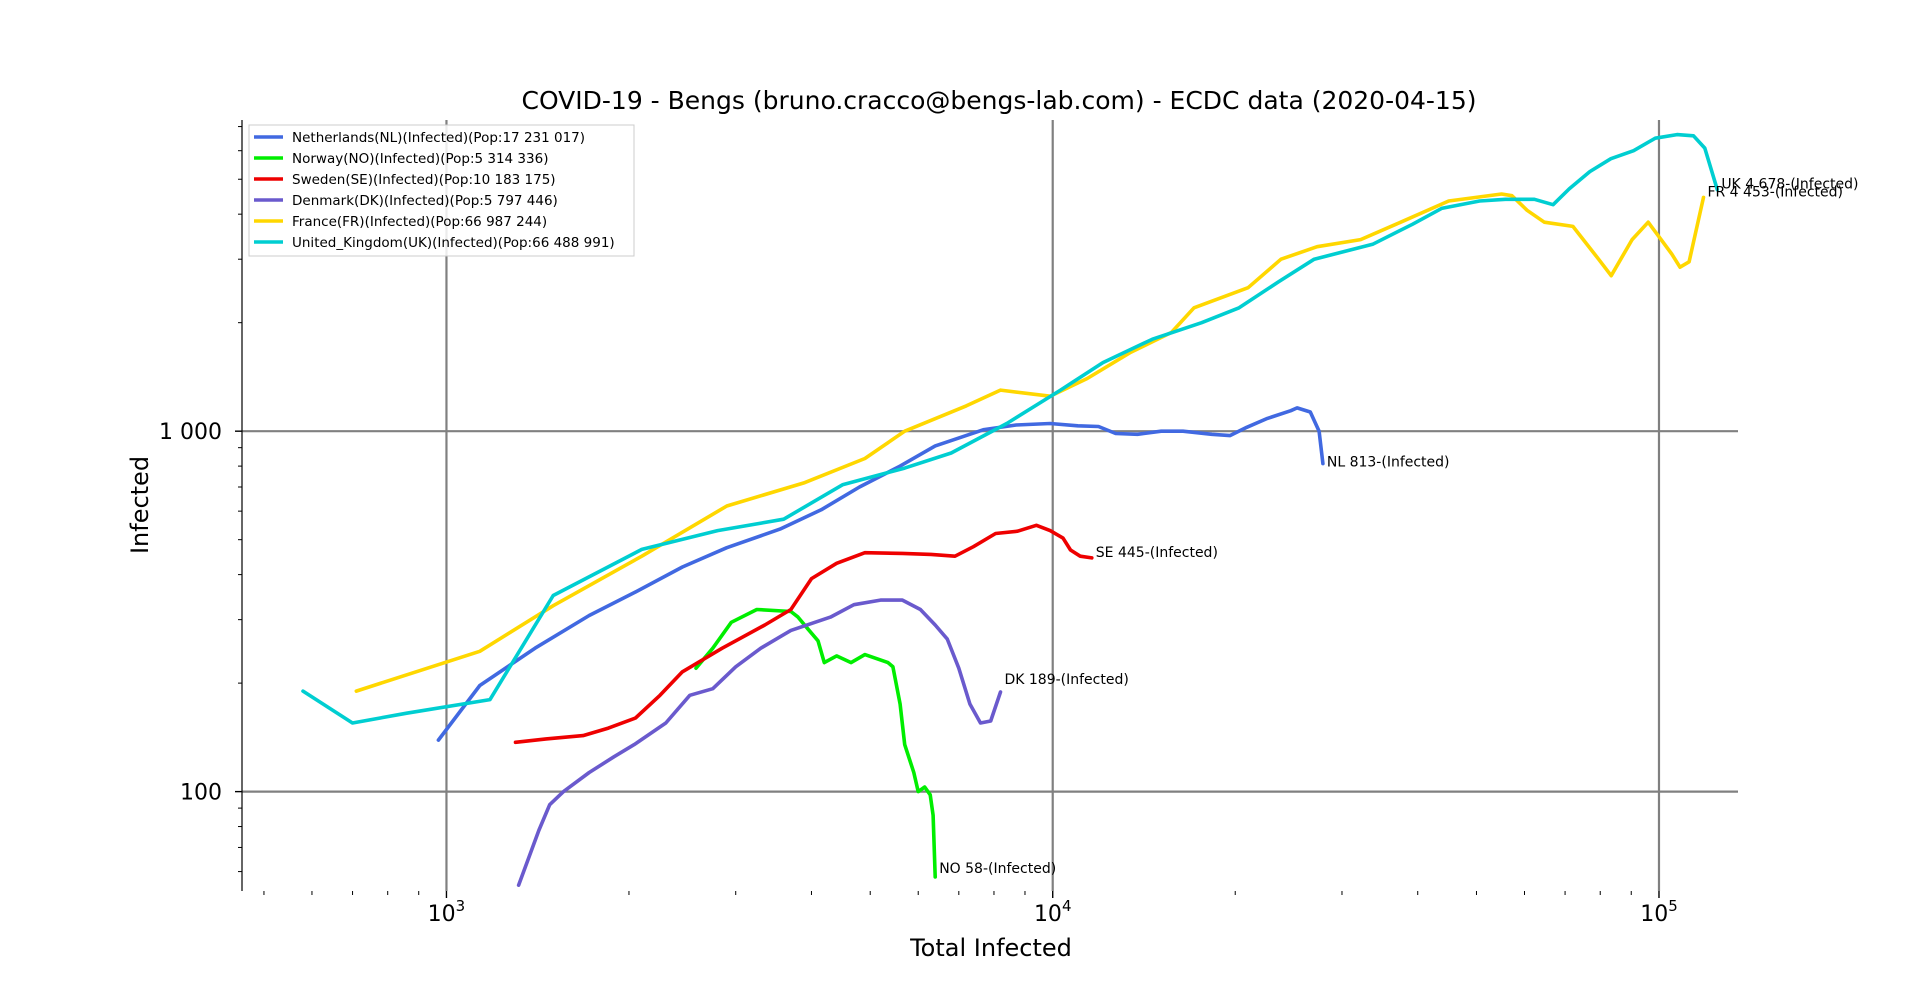 This screenshot has height=983, width=1920. Describe the element at coordinates (1388, 463) in the screenshot. I see `series-end-label: NL 813-(Infected)` at that location.